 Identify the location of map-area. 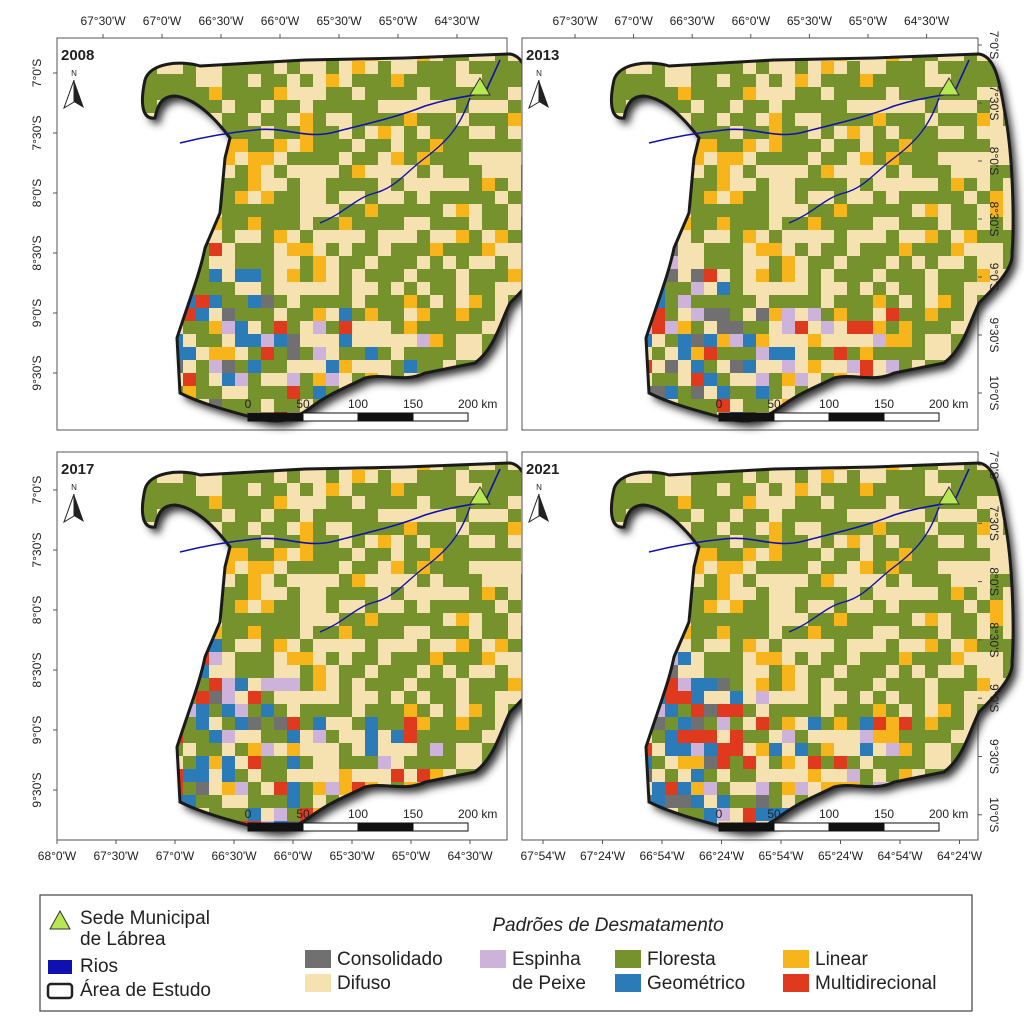
(814, 239).